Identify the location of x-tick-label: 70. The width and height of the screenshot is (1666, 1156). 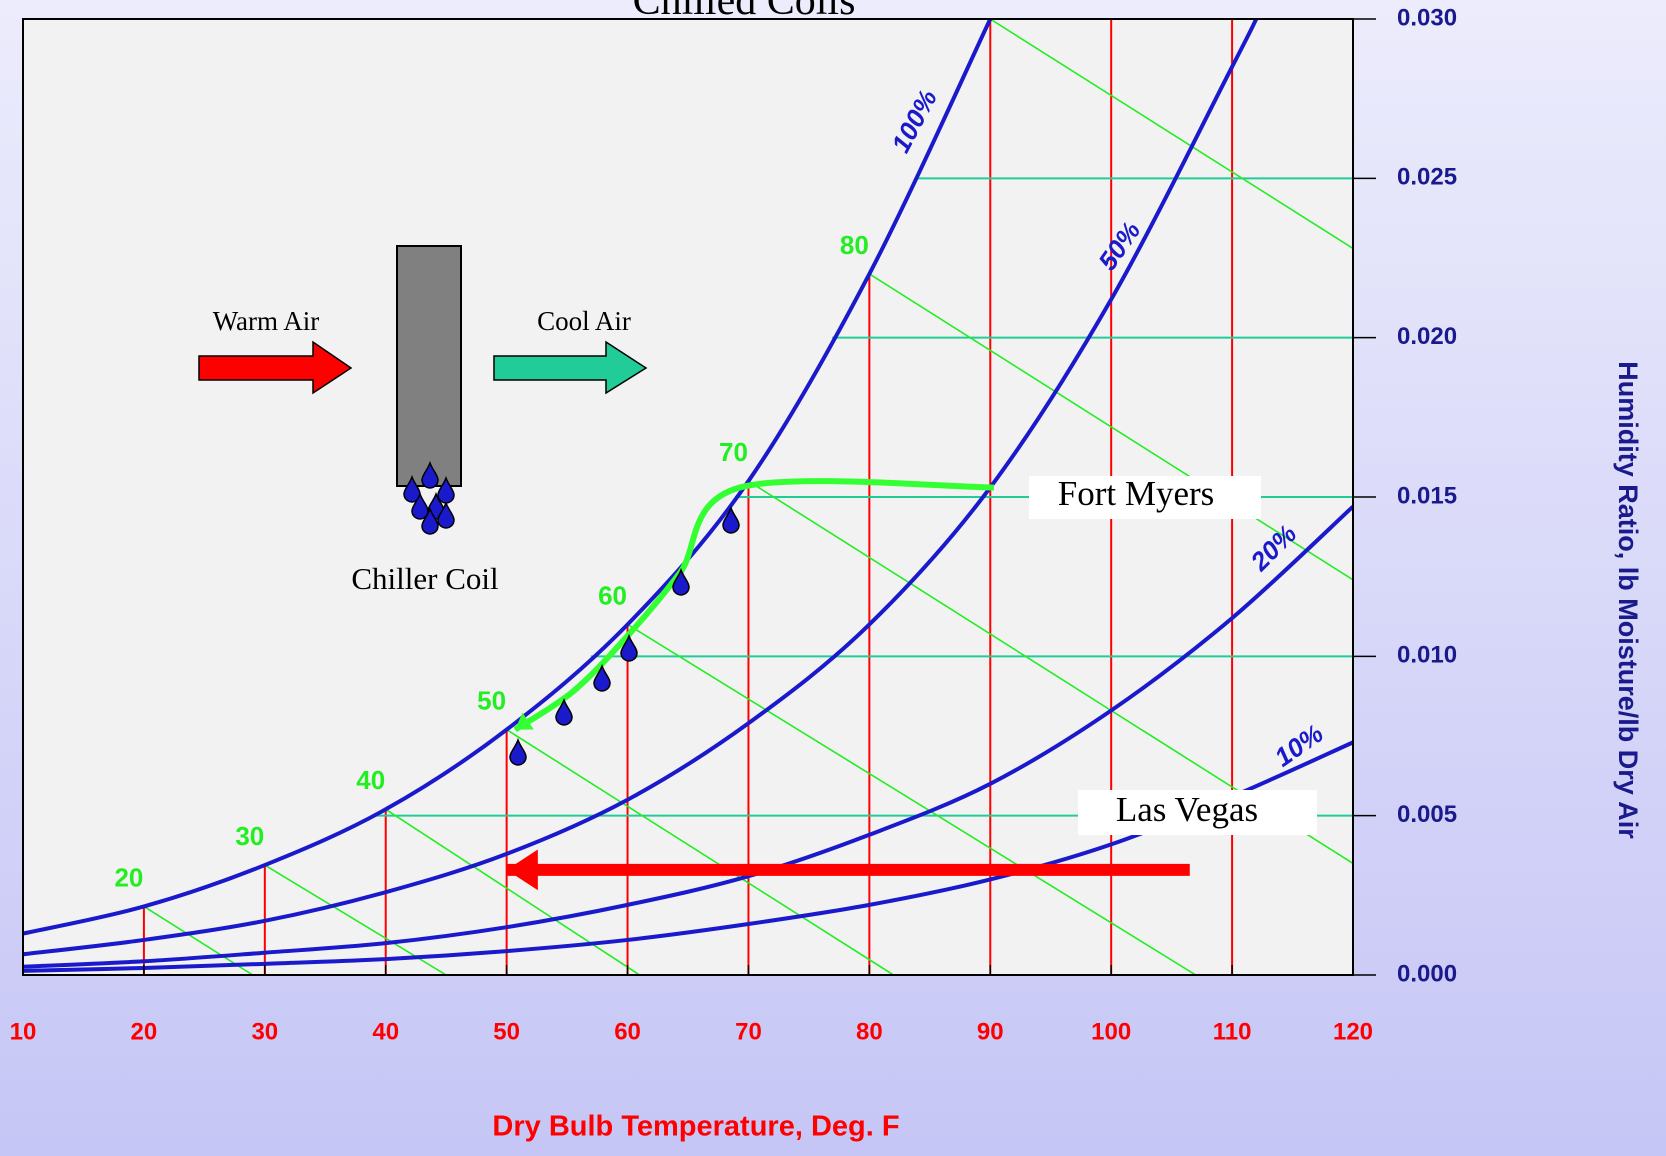
(748, 1031).